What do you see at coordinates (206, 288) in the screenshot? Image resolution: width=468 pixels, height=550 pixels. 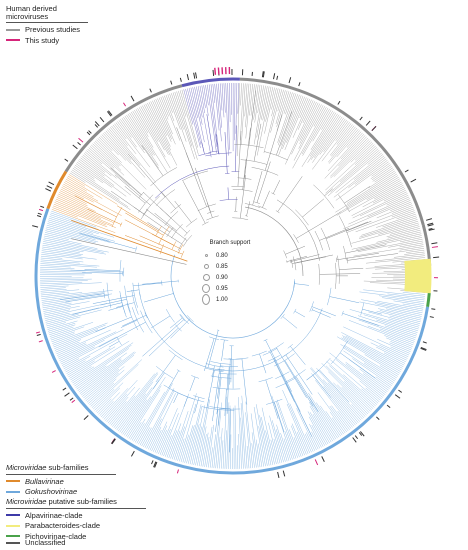 I see `support-dot-icon` at bounding box center [206, 288].